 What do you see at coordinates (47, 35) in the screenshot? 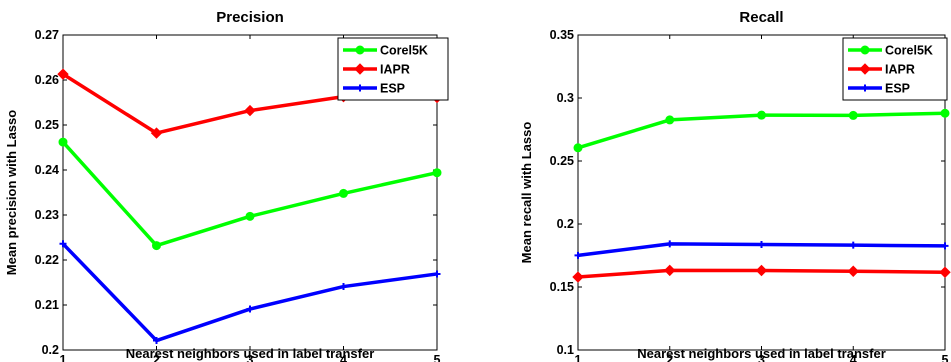
I see `y-tick-label: 0.27` at bounding box center [47, 35].